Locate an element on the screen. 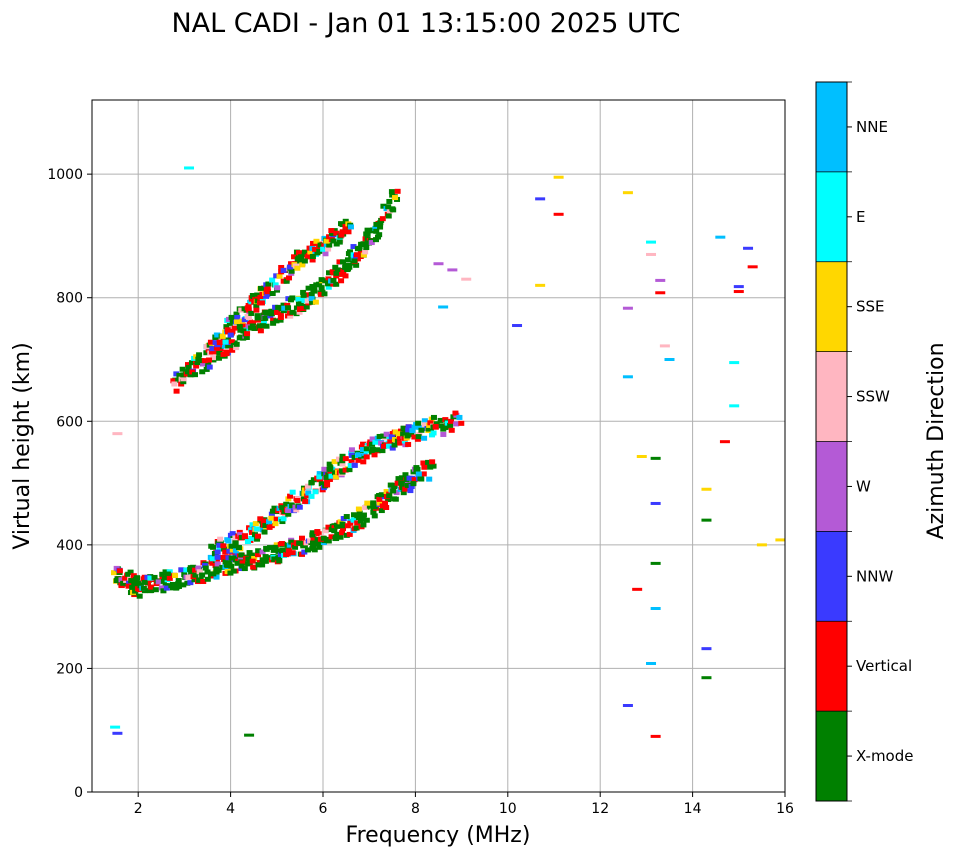  x-tick-label: 10 is located at coordinates (508, 809).